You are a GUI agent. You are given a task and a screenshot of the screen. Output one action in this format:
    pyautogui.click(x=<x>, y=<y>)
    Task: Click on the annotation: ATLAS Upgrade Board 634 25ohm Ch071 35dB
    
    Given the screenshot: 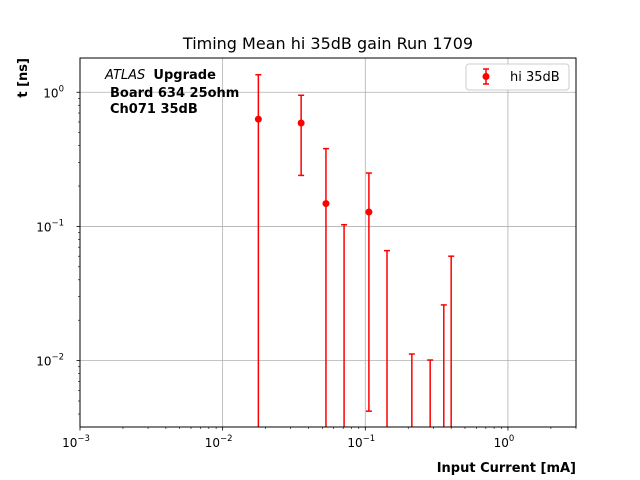 What is the action you would take?
    pyautogui.click(x=171, y=92)
    